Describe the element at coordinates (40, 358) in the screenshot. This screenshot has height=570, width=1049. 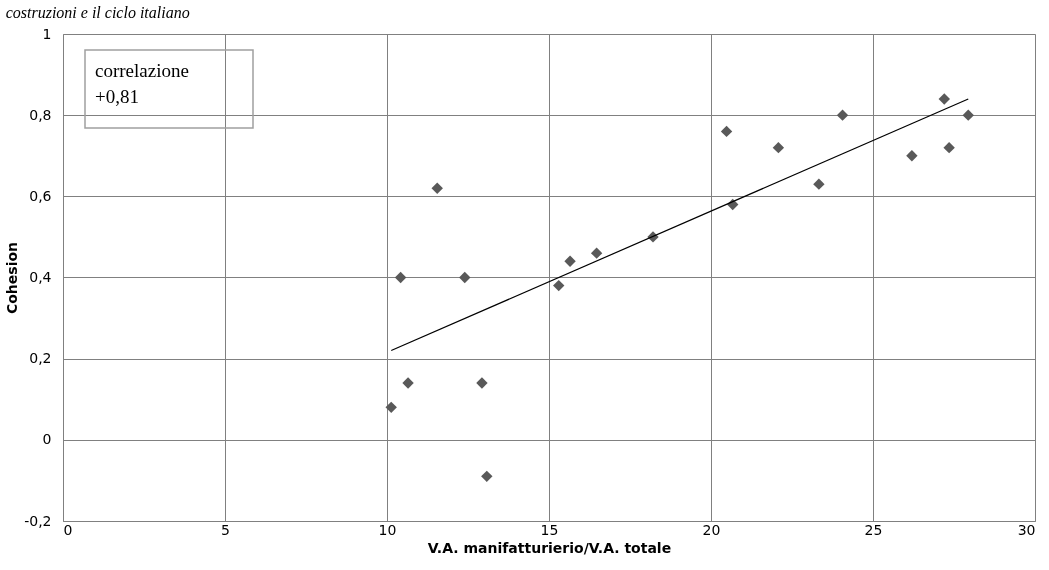
I see `y-tick-label: 0,2` at that location.